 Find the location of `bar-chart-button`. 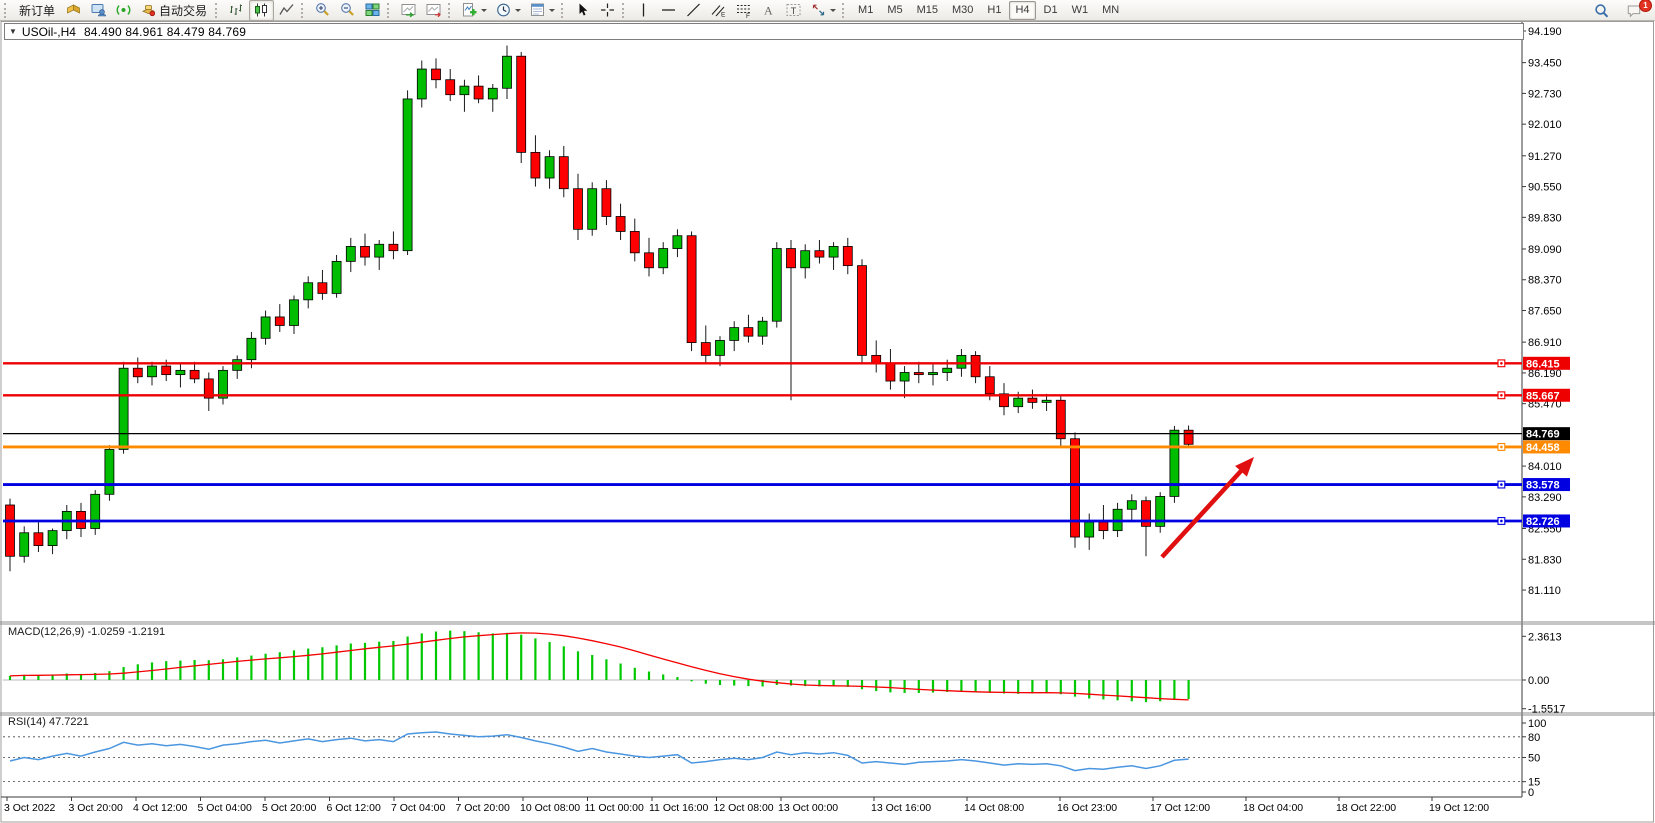

bar-chart-button is located at coordinates (236, 10).